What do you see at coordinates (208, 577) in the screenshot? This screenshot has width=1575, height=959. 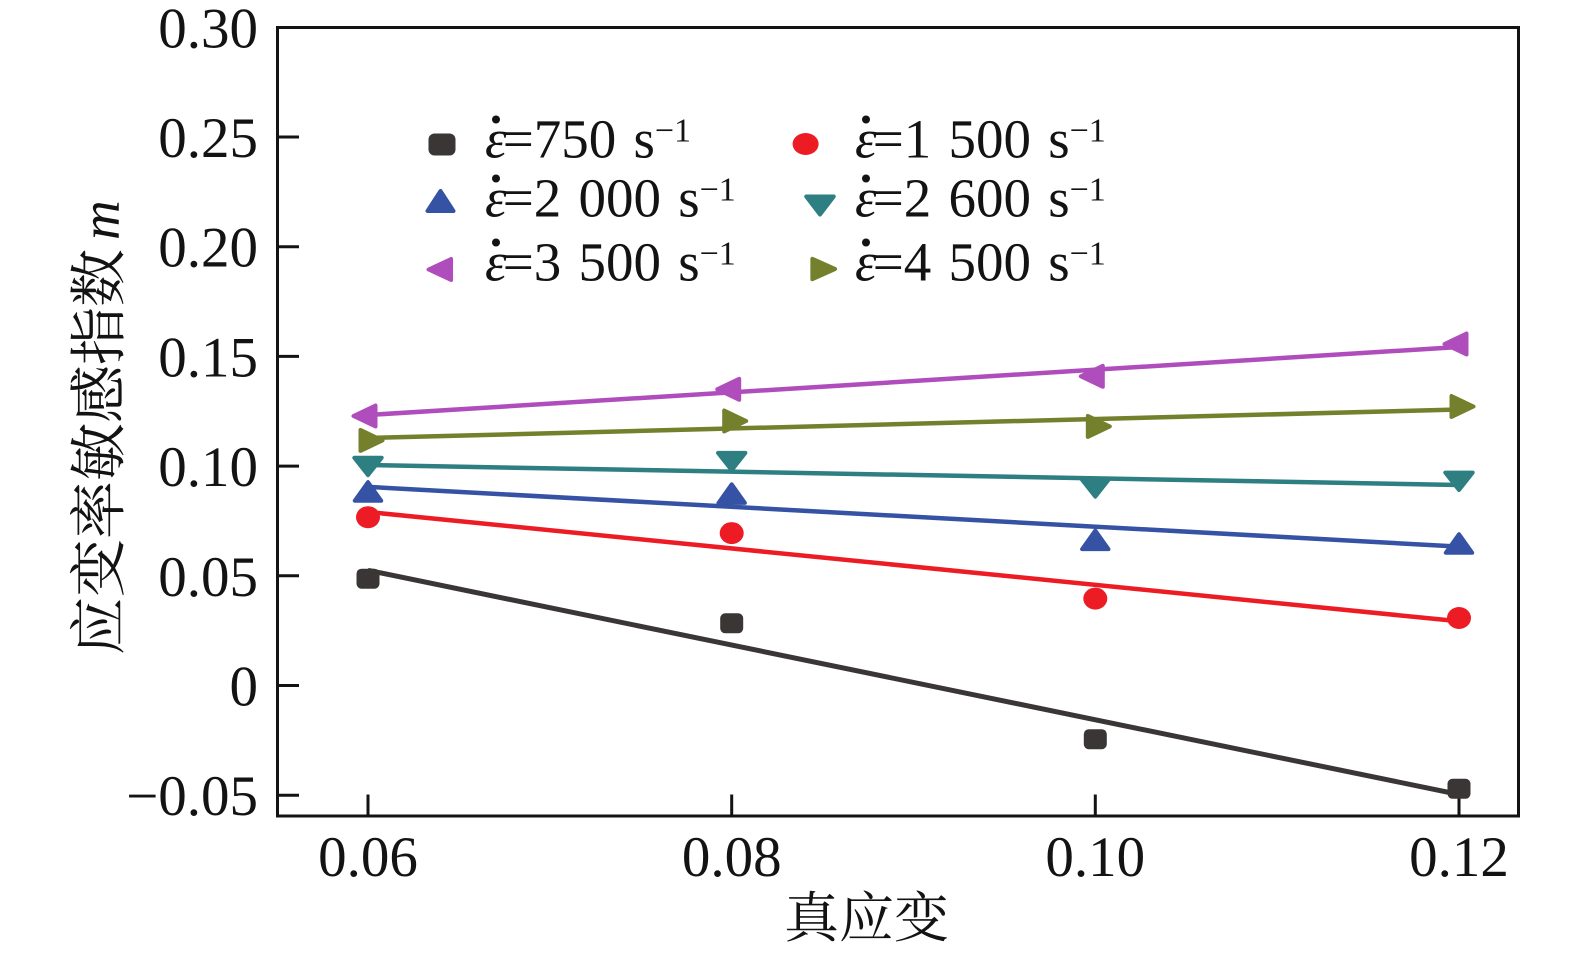 I see `svg-text: 0.05` at bounding box center [208, 577].